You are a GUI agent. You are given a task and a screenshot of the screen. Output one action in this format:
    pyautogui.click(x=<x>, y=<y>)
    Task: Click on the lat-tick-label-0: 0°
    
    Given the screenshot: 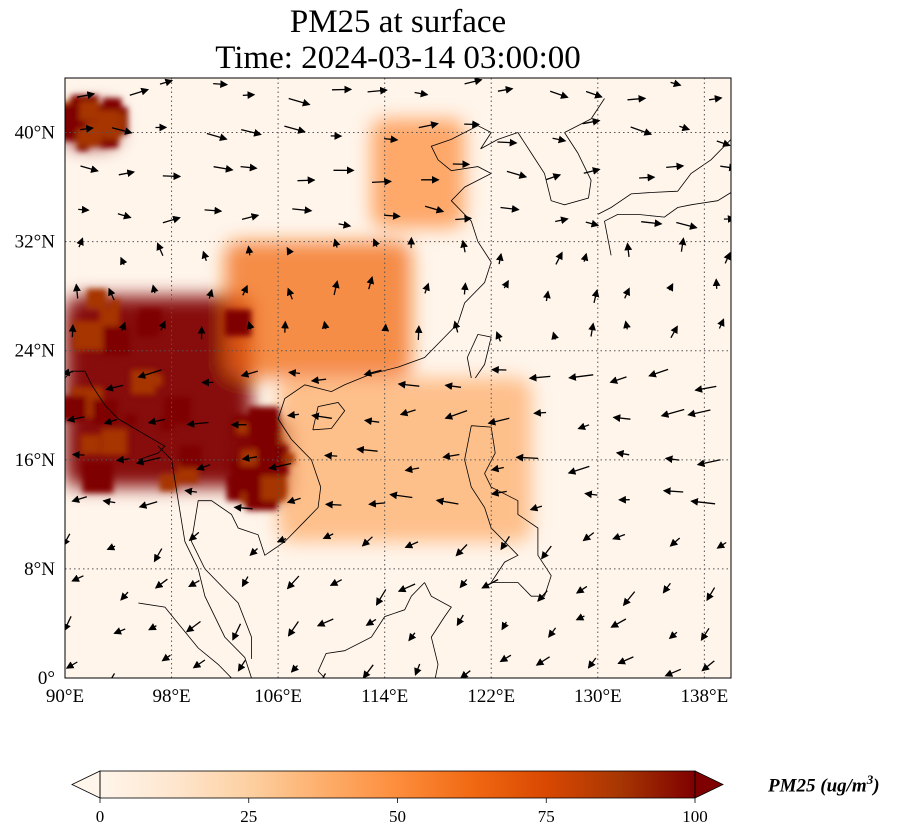 What is the action you would take?
    pyautogui.click(x=46, y=678)
    